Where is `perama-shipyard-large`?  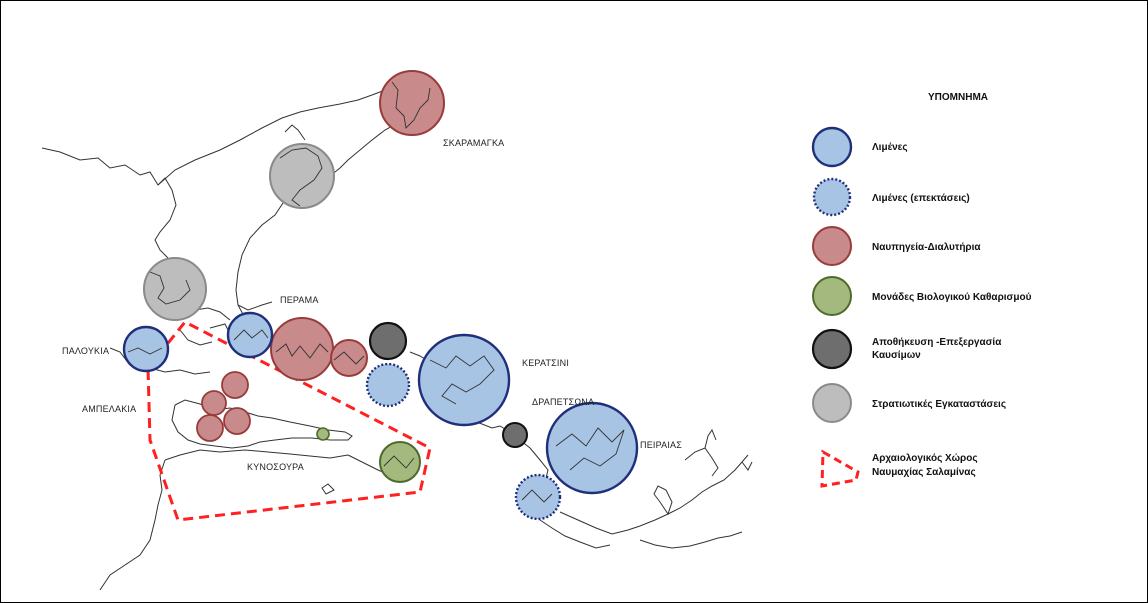
perama-shipyard-large is located at coordinates (302, 349).